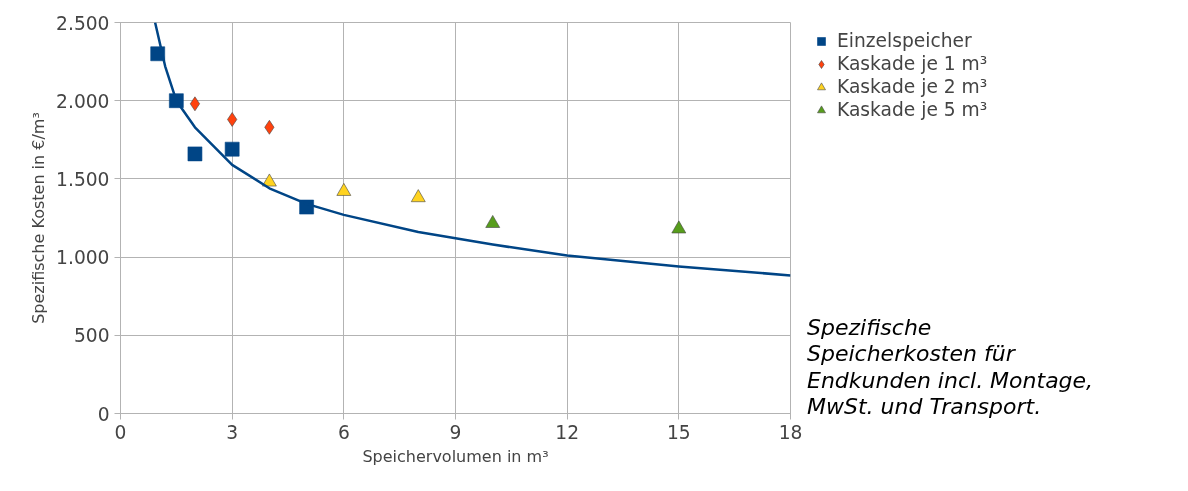 This screenshot has width=1188, height=491. What do you see at coordinates (912, 86) in the screenshot?
I see `legend-label: Kaskade je 2 m³` at bounding box center [912, 86].